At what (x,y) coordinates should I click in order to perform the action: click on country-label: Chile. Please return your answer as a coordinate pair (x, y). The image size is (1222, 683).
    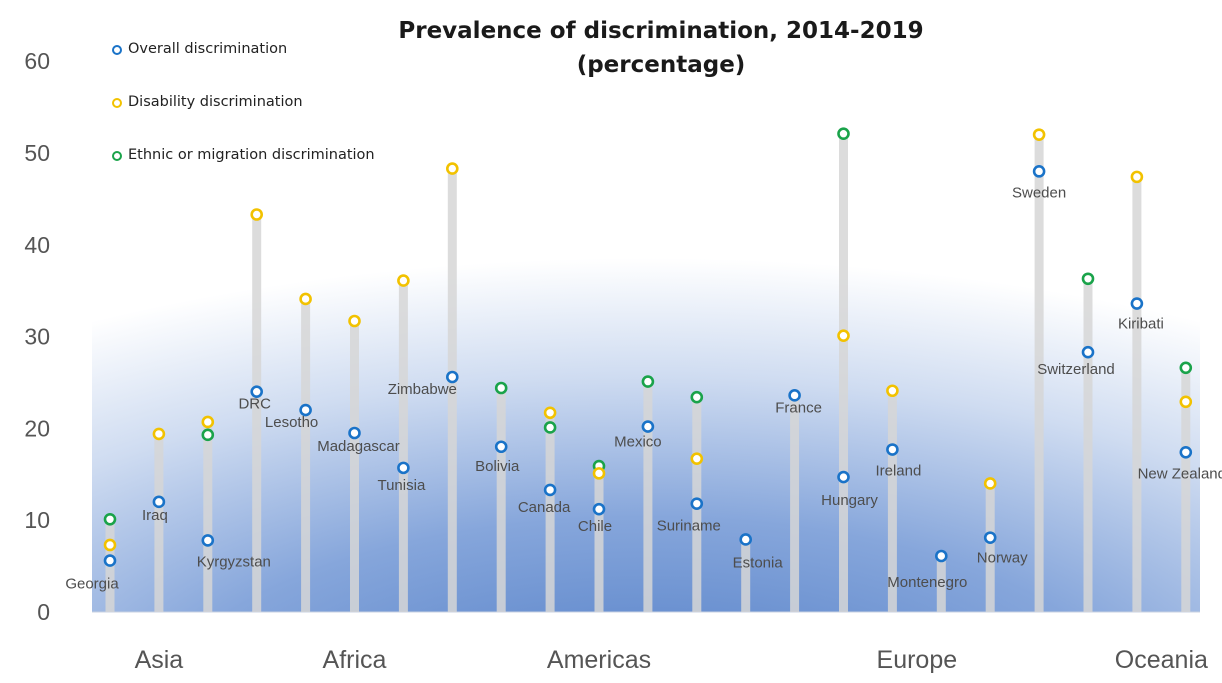
    Looking at the image, I should click on (595, 526).